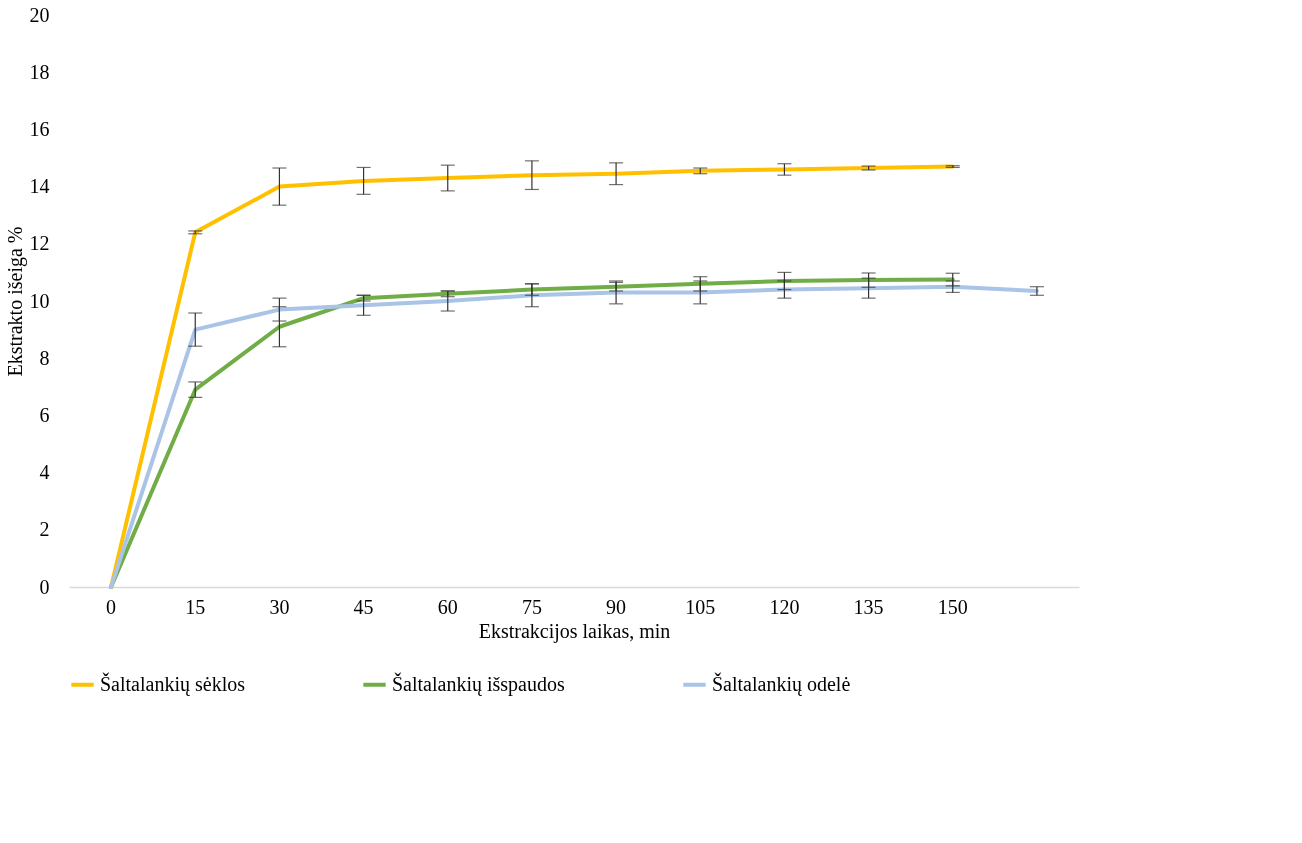 The image size is (1302, 843). Describe the element at coordinates (39, 186) in the screenshot. I see `y-tick-label: 14` at that location.